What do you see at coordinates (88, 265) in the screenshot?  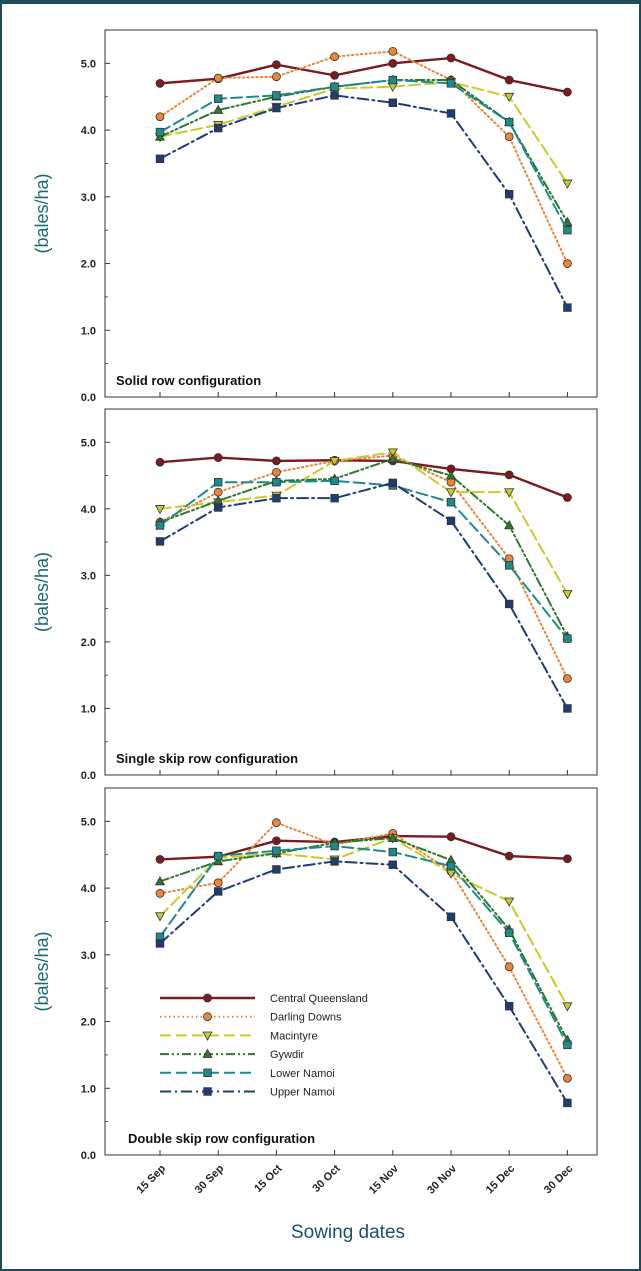 I see `y-tick-label: 2.0` at bounding box center [88, 265].